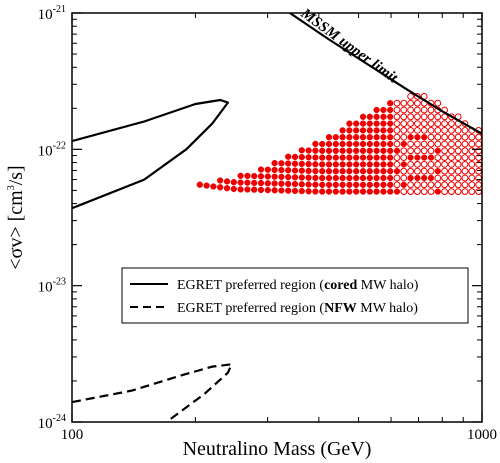  I want to click on x-tick-label: 100, so click(72, 435).